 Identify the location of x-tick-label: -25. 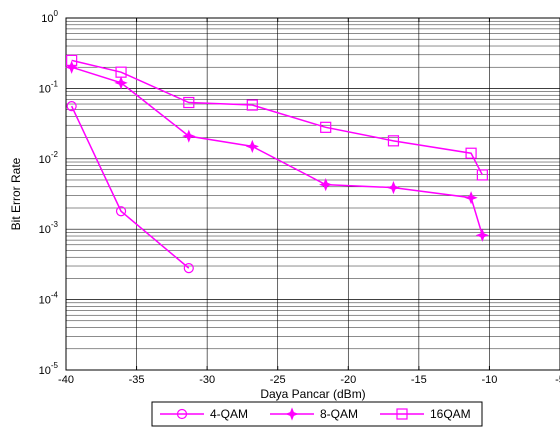
(278, 380).